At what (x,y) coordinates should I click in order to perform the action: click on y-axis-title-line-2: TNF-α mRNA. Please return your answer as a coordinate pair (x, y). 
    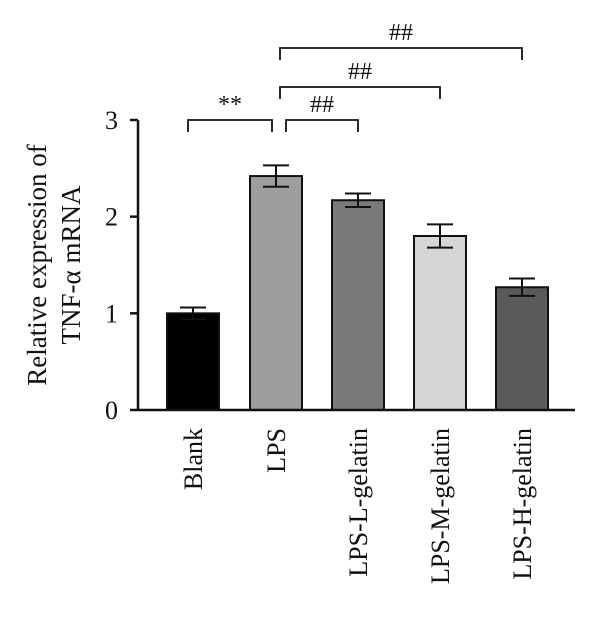
    Looking at the image, I should click on (71, 264).